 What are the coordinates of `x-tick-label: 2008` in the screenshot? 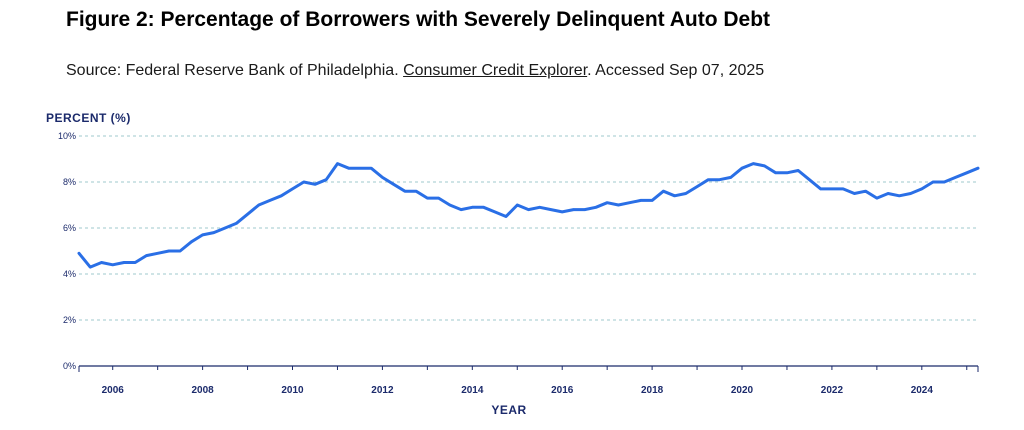 It's located at (202, 390).